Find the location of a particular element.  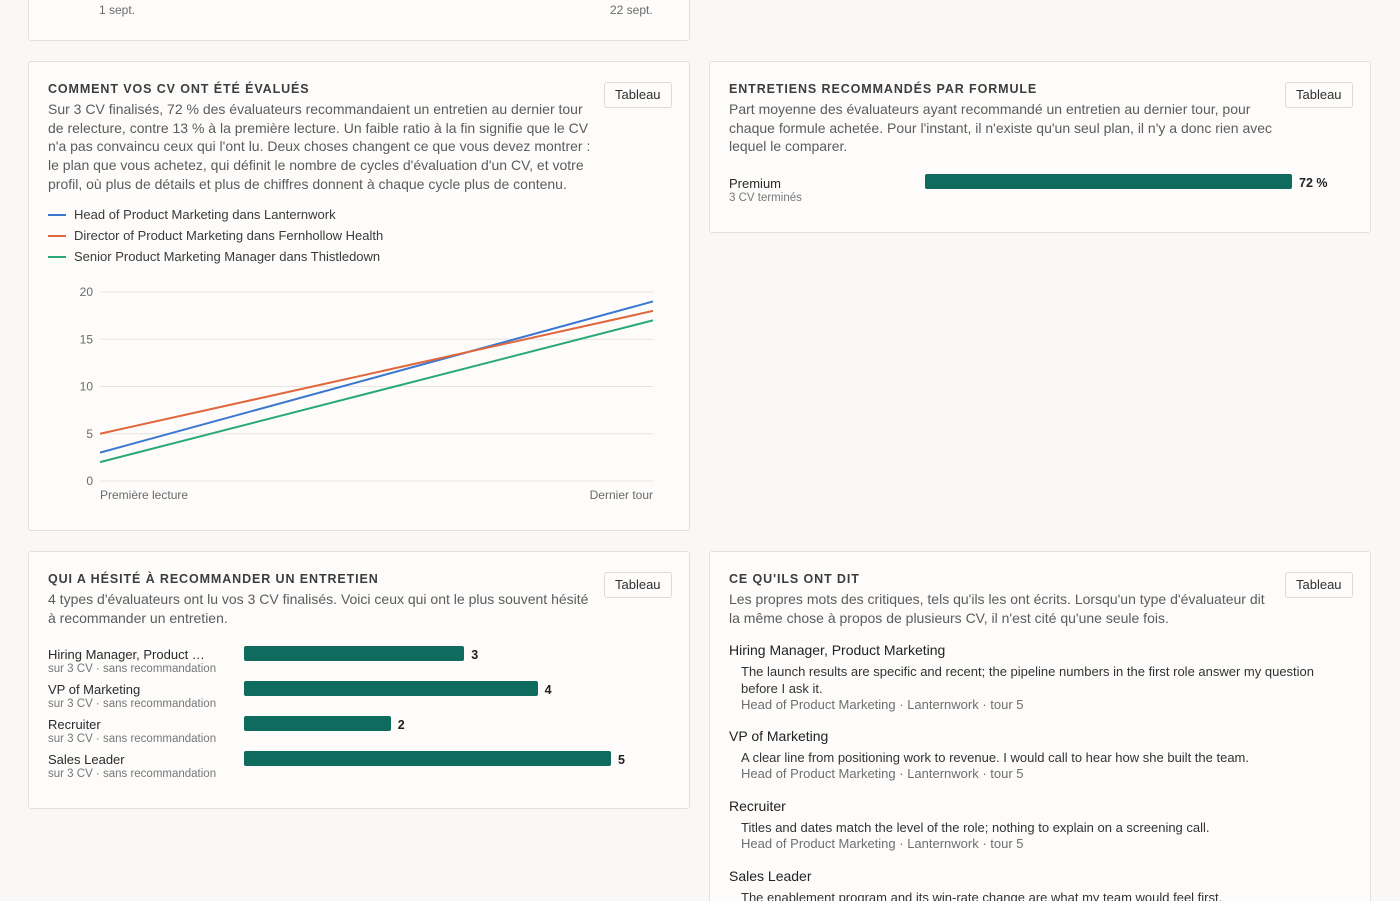

legend-swatch-green is located at coordinates (57, 256).